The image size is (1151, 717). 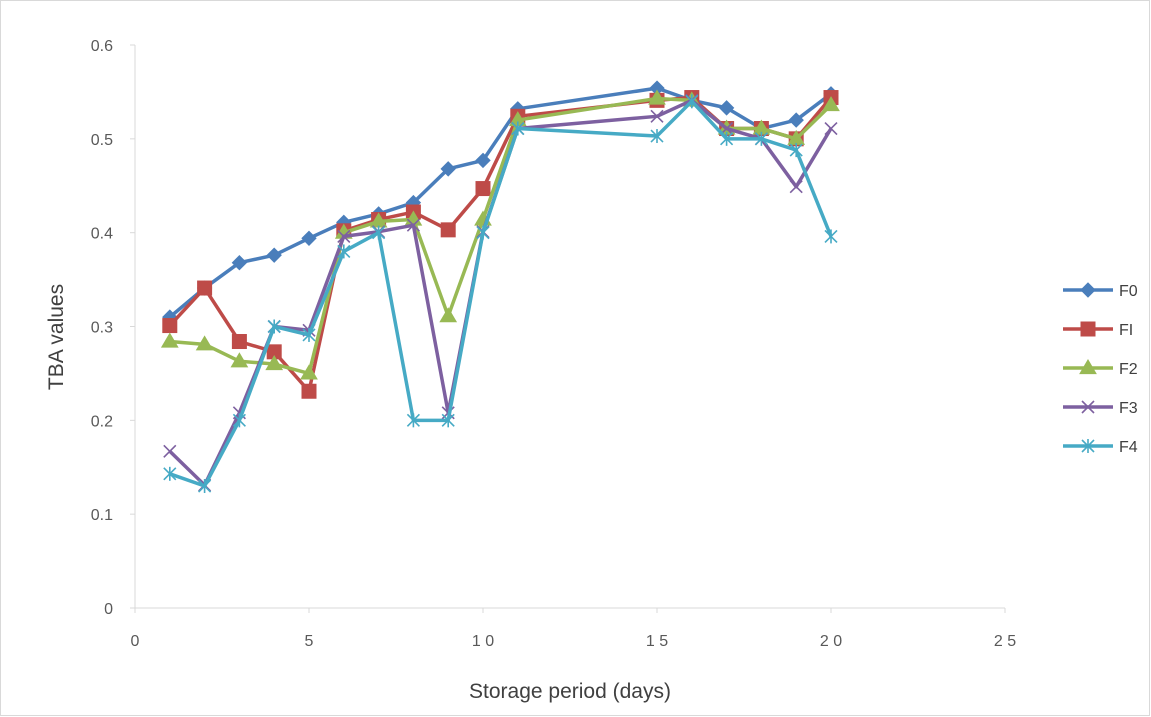 I want to click on legend-label: F3, so click(x=1128, y=408).